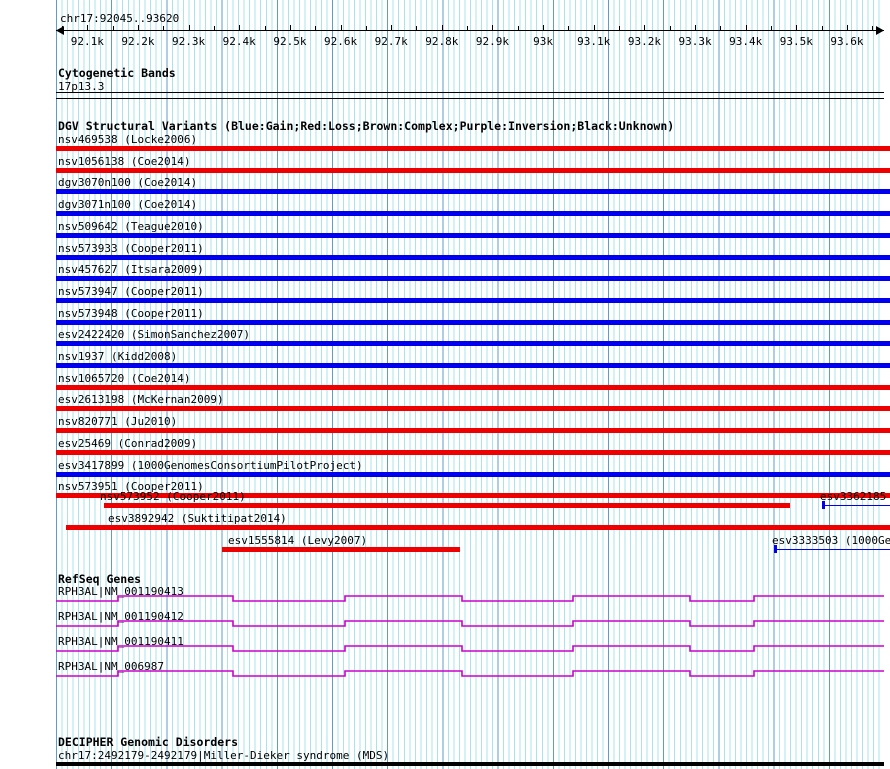 The image size is (890, 769). I want to click on dgv-variant-label: dgv3070n100 (Coe2014), so click(128, 182).